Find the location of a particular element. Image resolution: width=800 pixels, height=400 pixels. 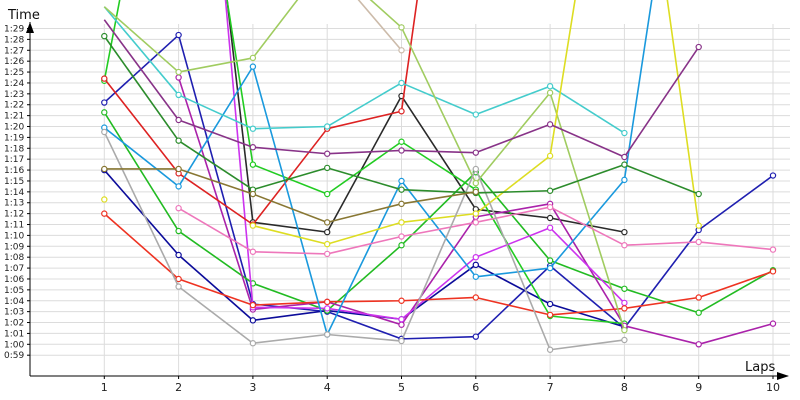

x-axis-arrow is located at coordinates (783, 376).